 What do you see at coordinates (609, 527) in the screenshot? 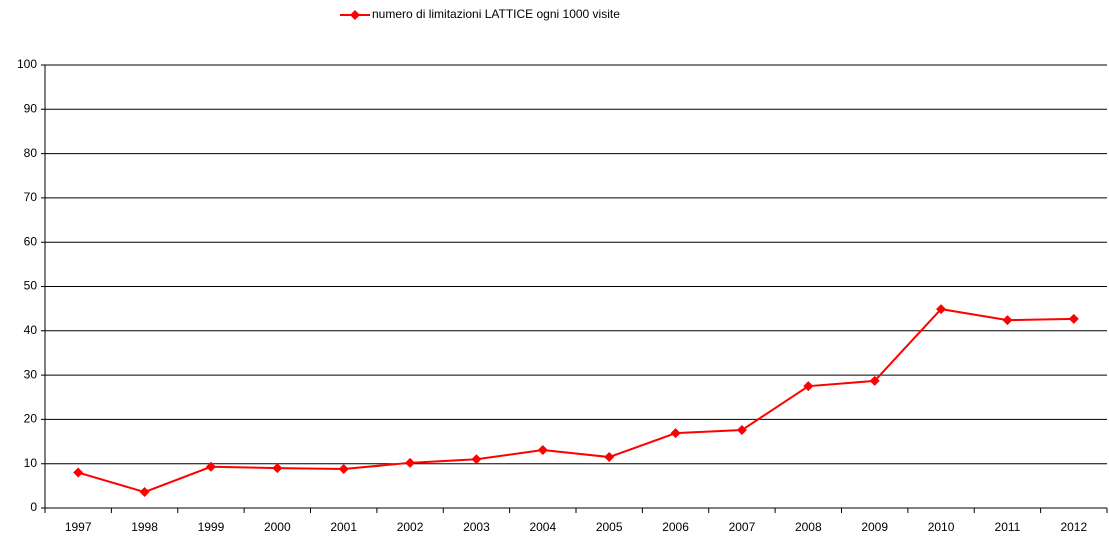
I see `x-tick-label: 2005` at bounding box center [609, 527].